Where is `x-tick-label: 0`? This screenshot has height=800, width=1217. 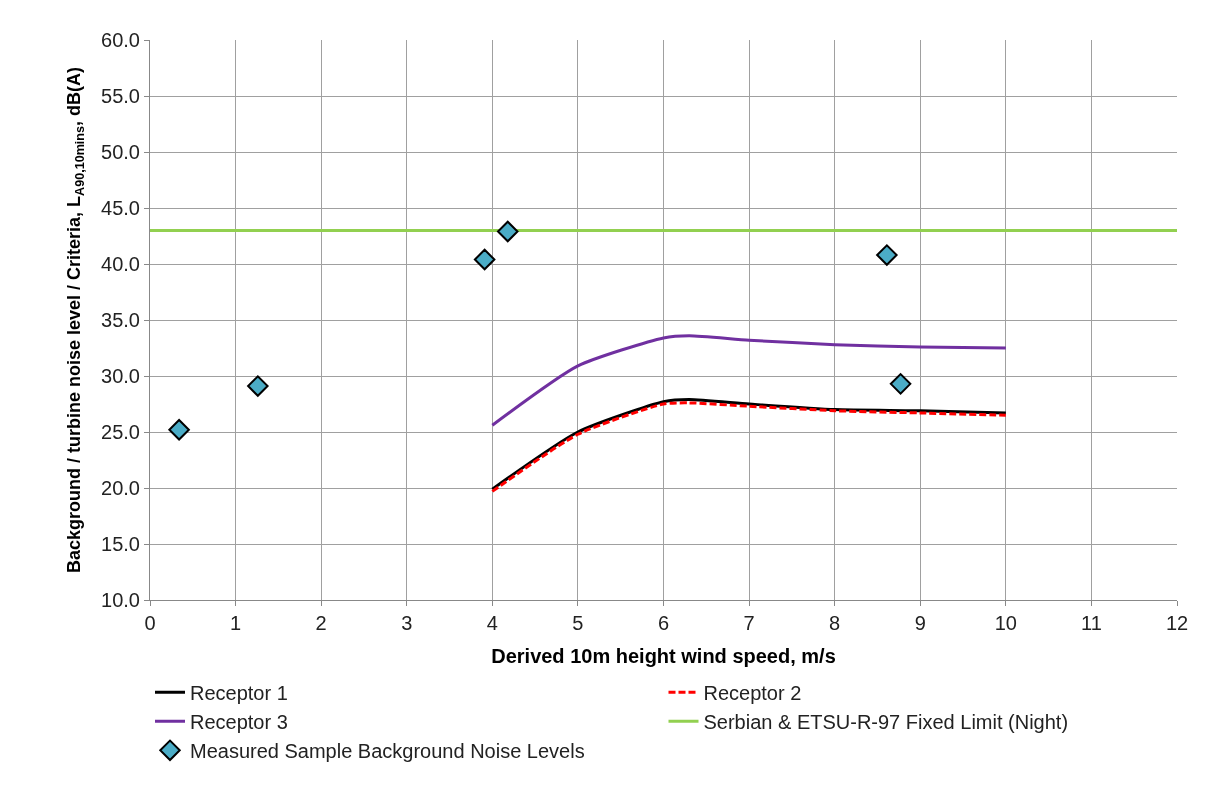 x-tick-label: 0 is located at coordinates (150, 623).